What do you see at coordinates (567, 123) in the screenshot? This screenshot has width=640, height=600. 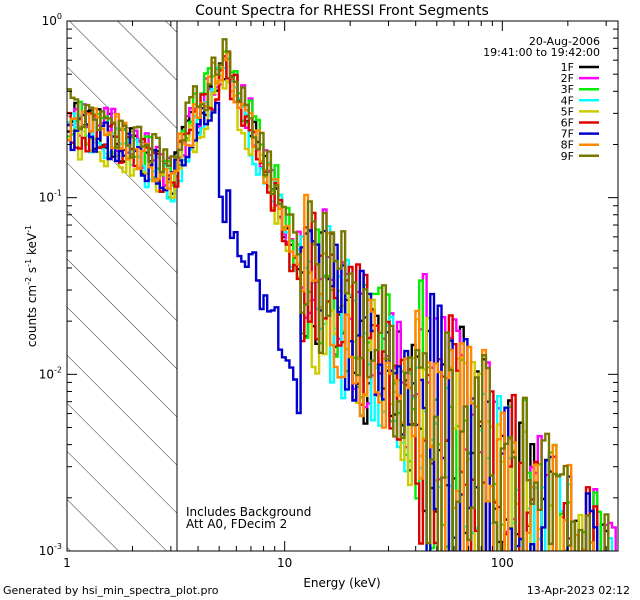 I see `legend-label-6F: 6F` at bounding box center [567, 123].